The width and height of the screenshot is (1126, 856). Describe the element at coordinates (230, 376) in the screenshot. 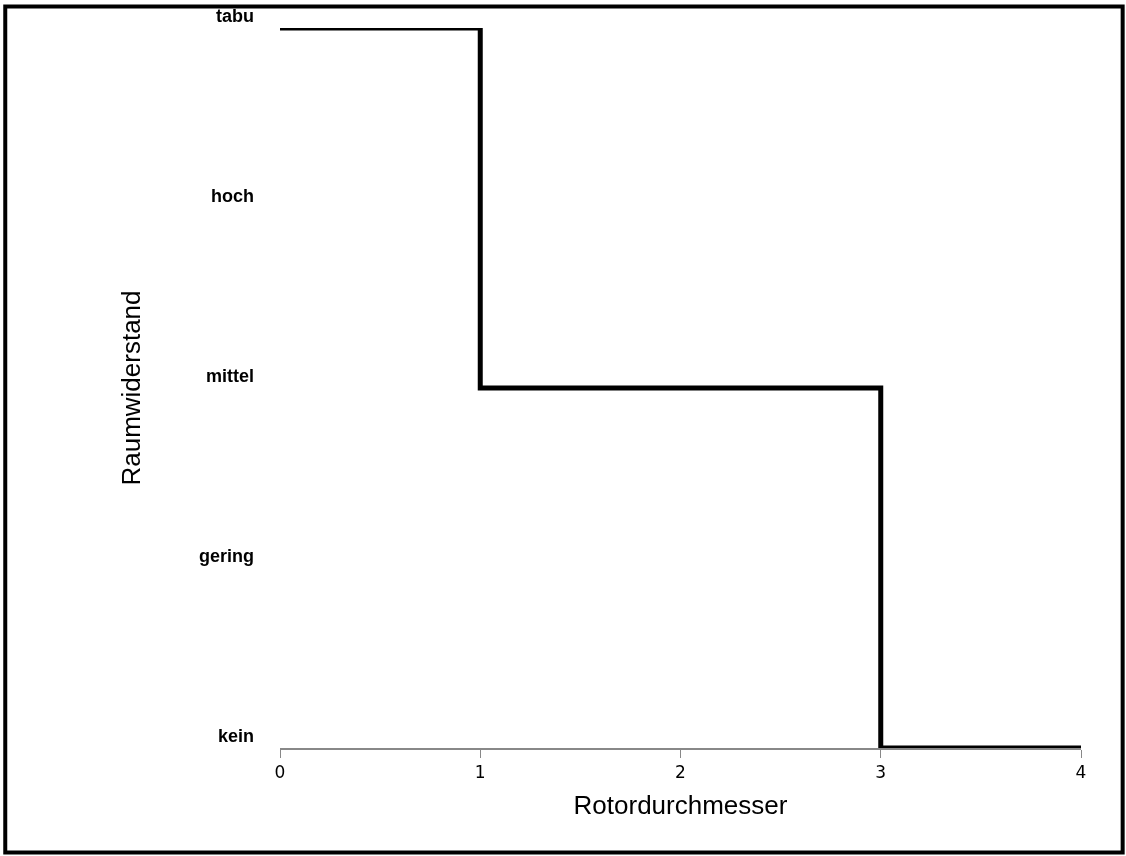

I see `text: mittel` at that location.